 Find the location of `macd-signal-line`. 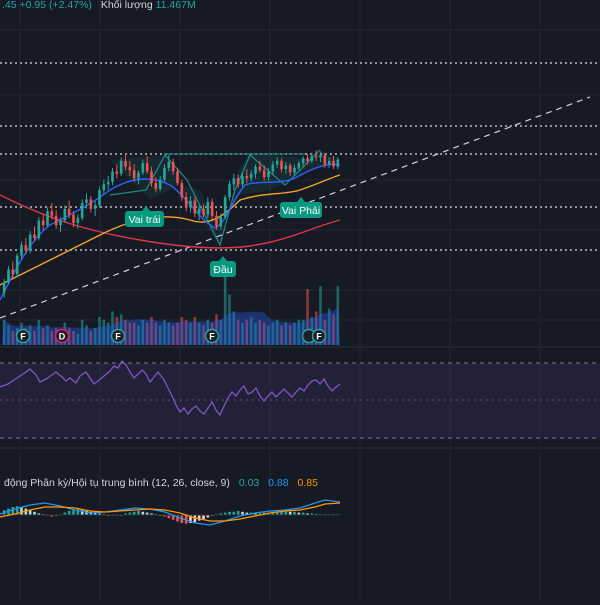

macd-signal-line is located at coordinates (170, 512).